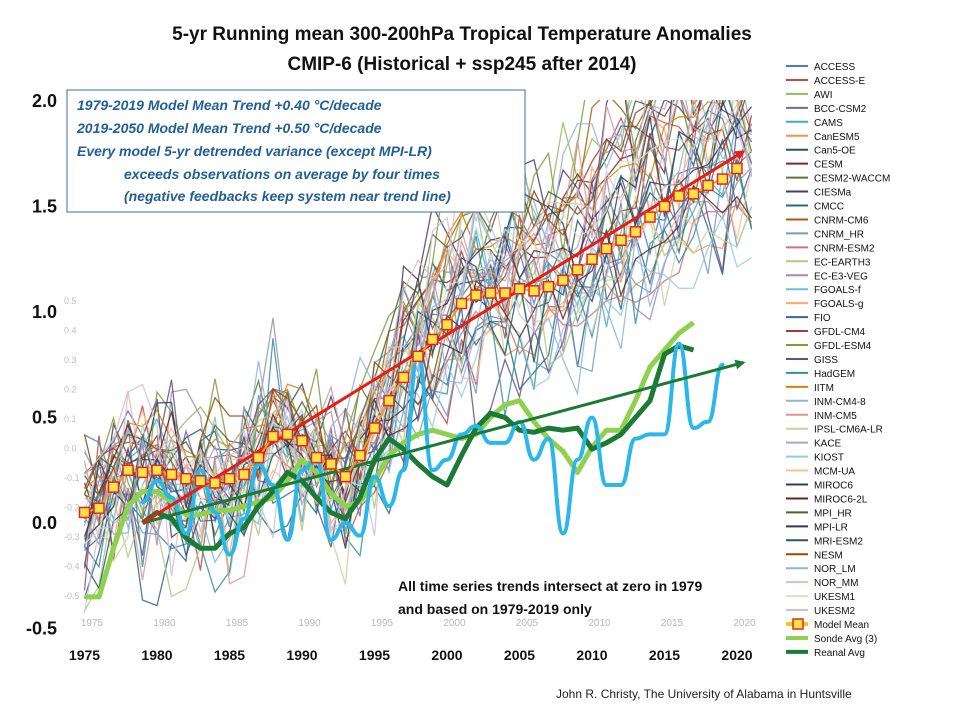  I want to click on legend-label: EC-EARTH3, so click(842, 262).